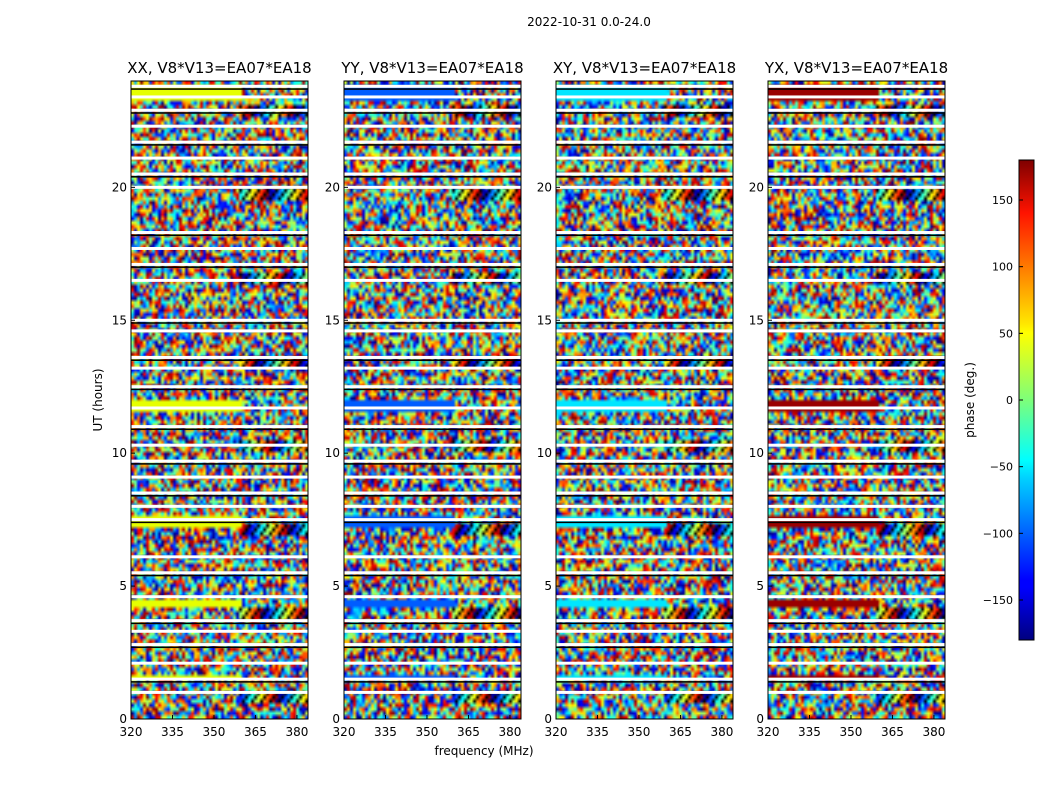 The height and width of the screenshot is (800, 1050). What do you see at coordinates (332, 320) in the screenshot?
I see `y-tick-label: 15` at bounding box center [332, 320].